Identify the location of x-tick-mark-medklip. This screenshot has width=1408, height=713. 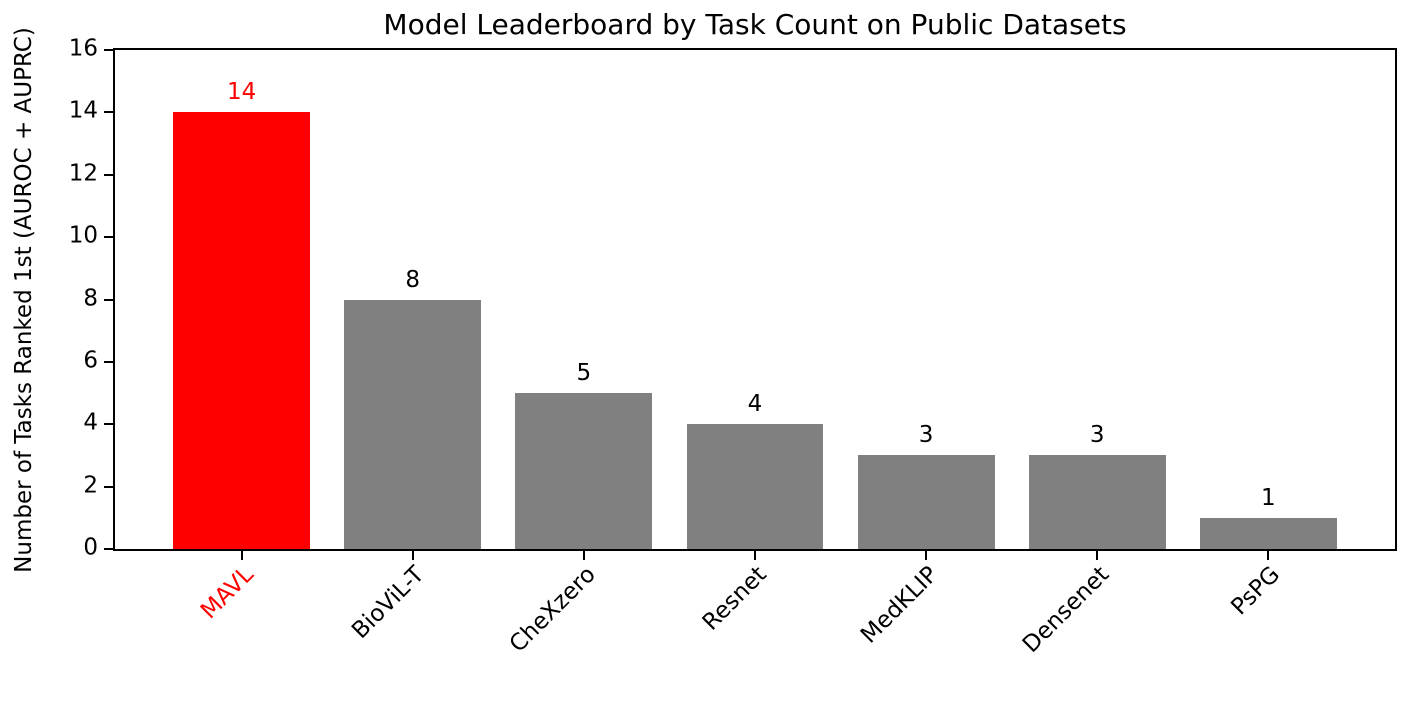
(926, 555).